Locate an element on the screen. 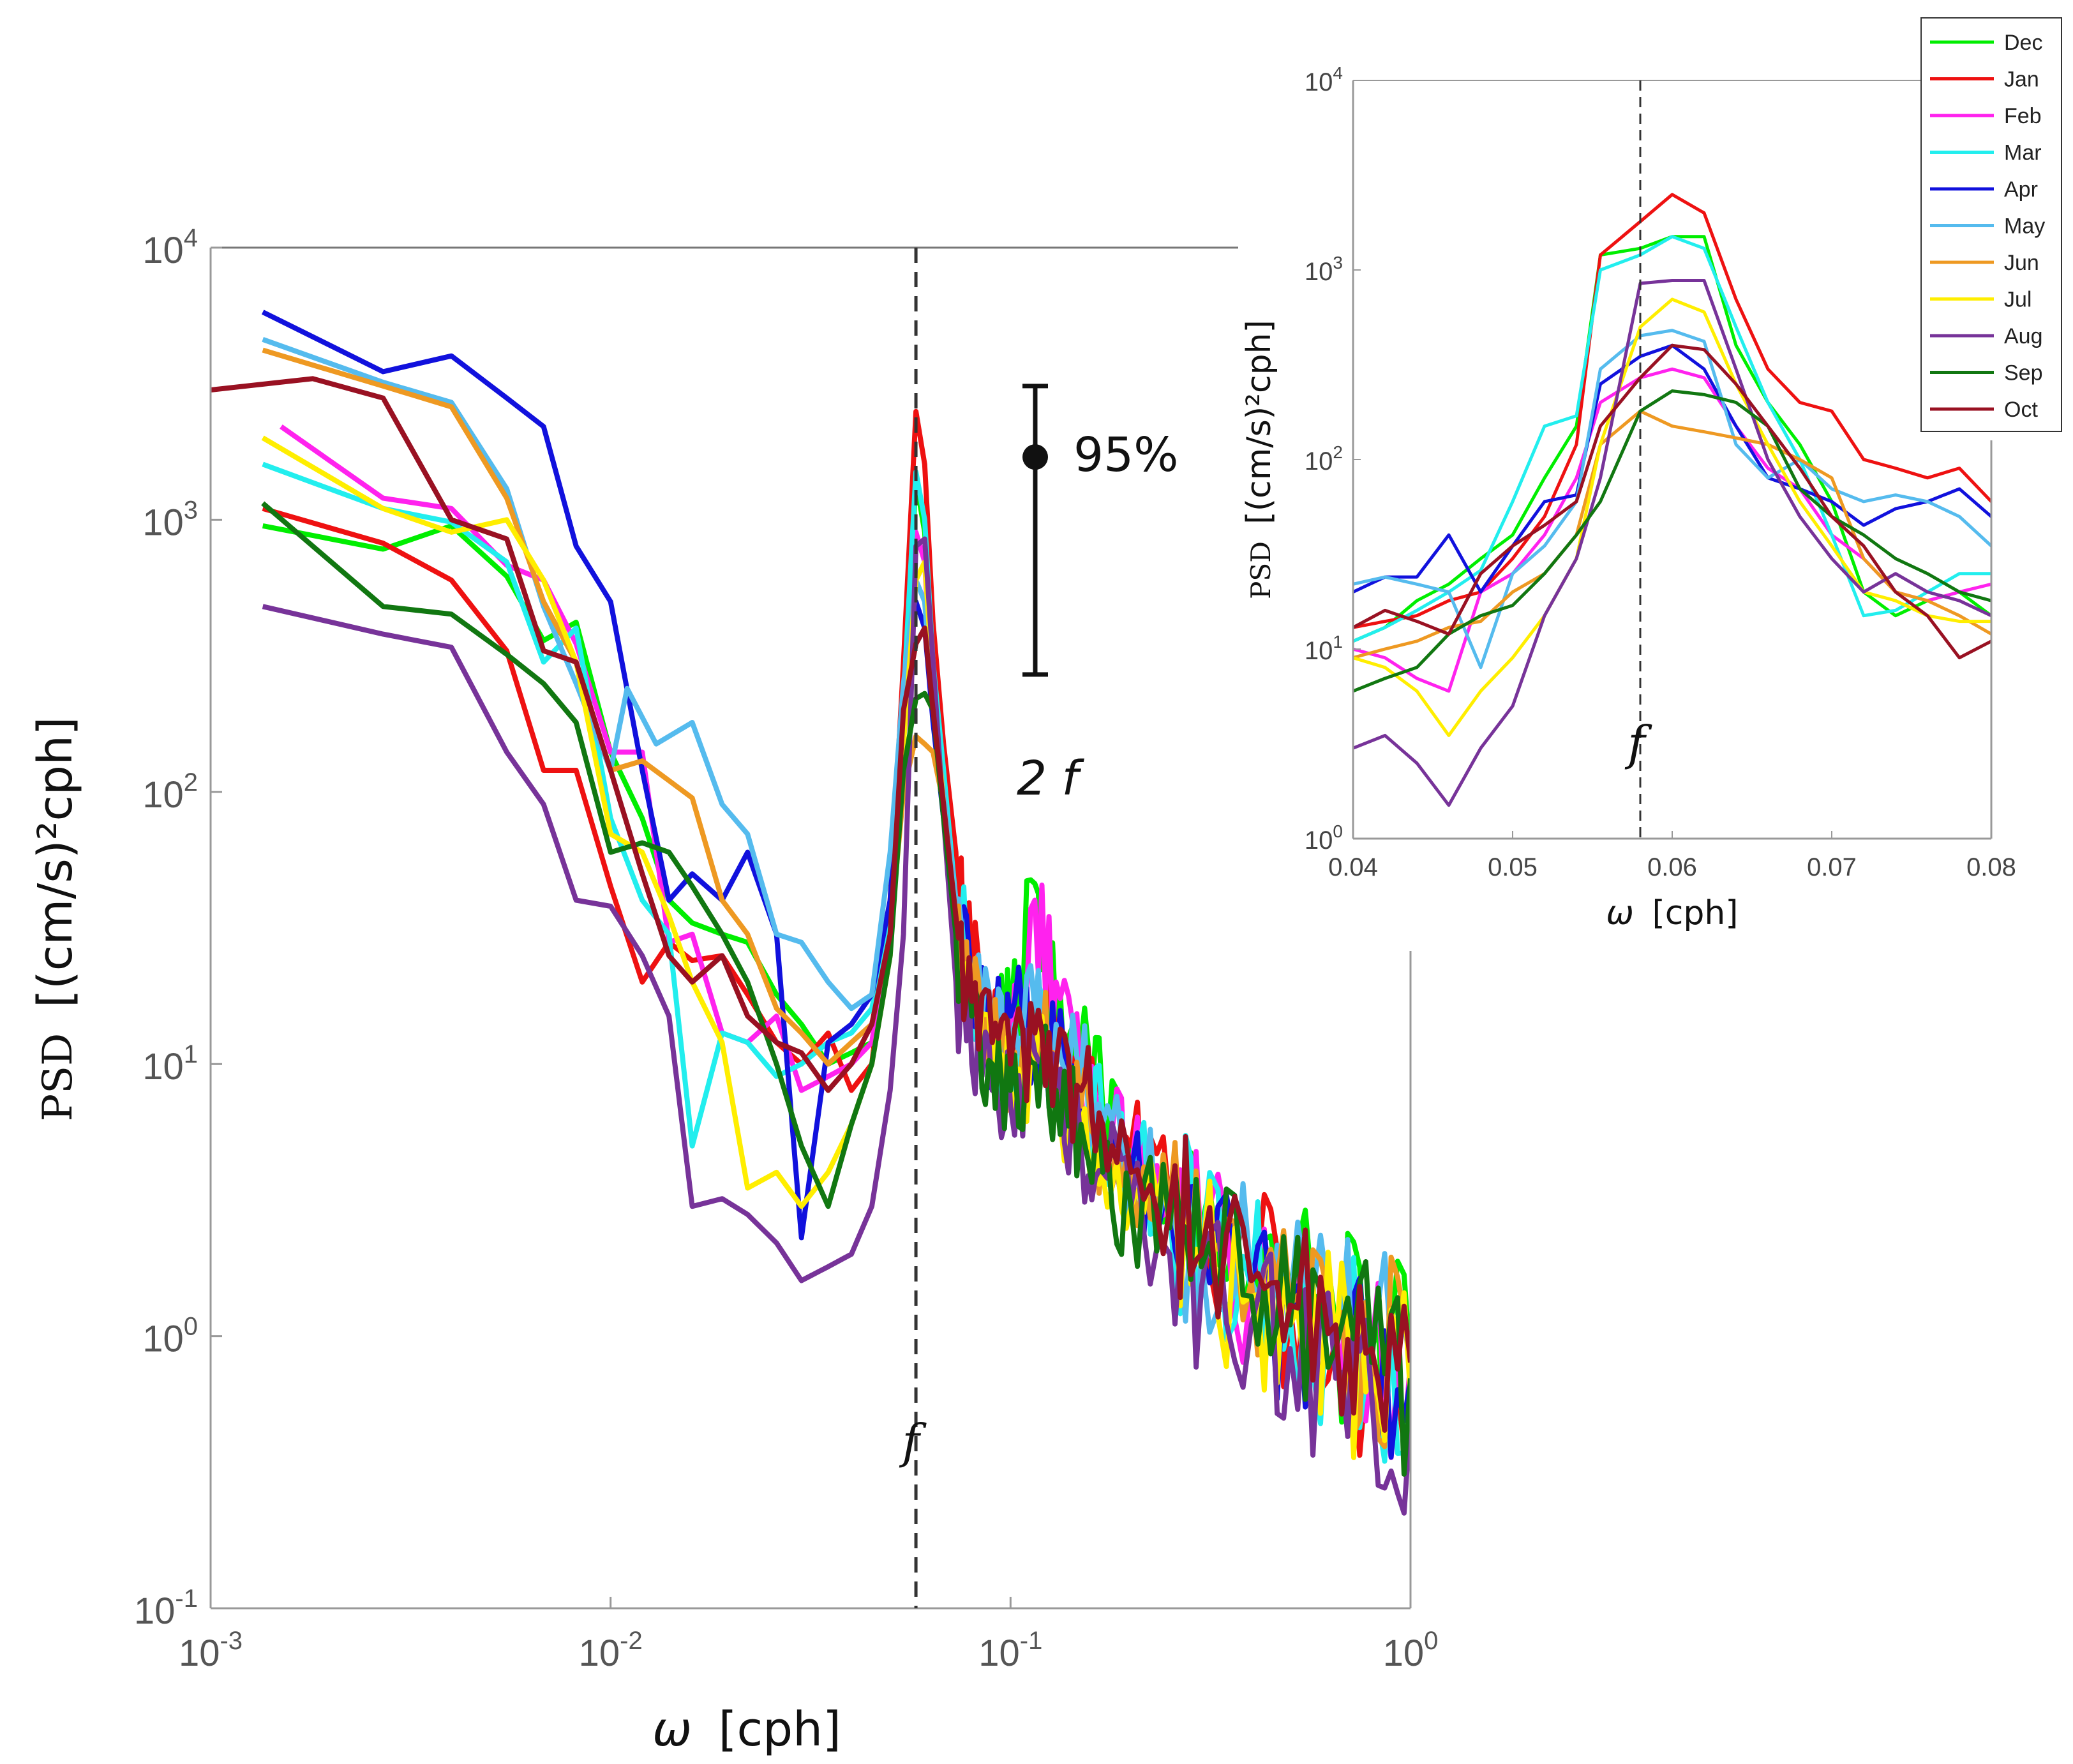 This screenshot has height=1764, width=2073. inset-y-tick-label: 10² is located at coordinates (1324, 458).